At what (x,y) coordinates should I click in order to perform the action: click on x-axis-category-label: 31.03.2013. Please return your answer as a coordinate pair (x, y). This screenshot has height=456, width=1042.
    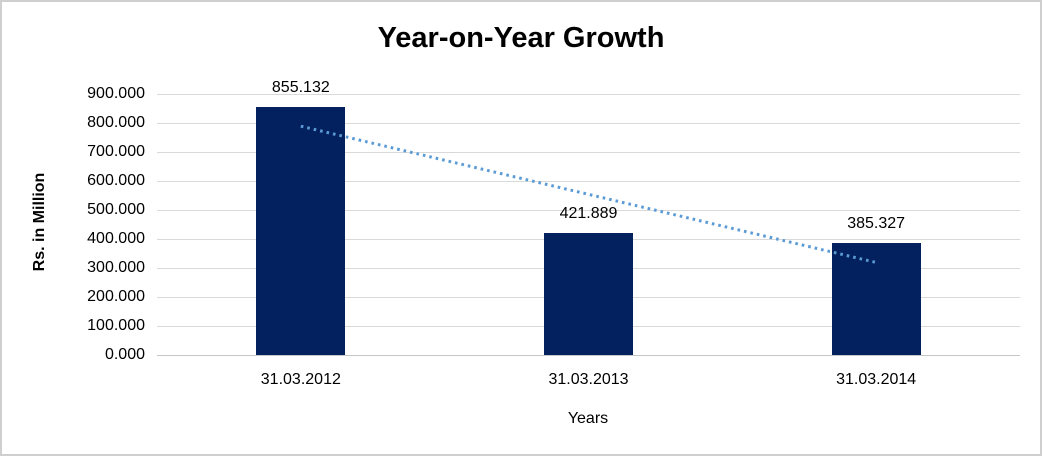
    Looking at the image, I should click on (588, 379).